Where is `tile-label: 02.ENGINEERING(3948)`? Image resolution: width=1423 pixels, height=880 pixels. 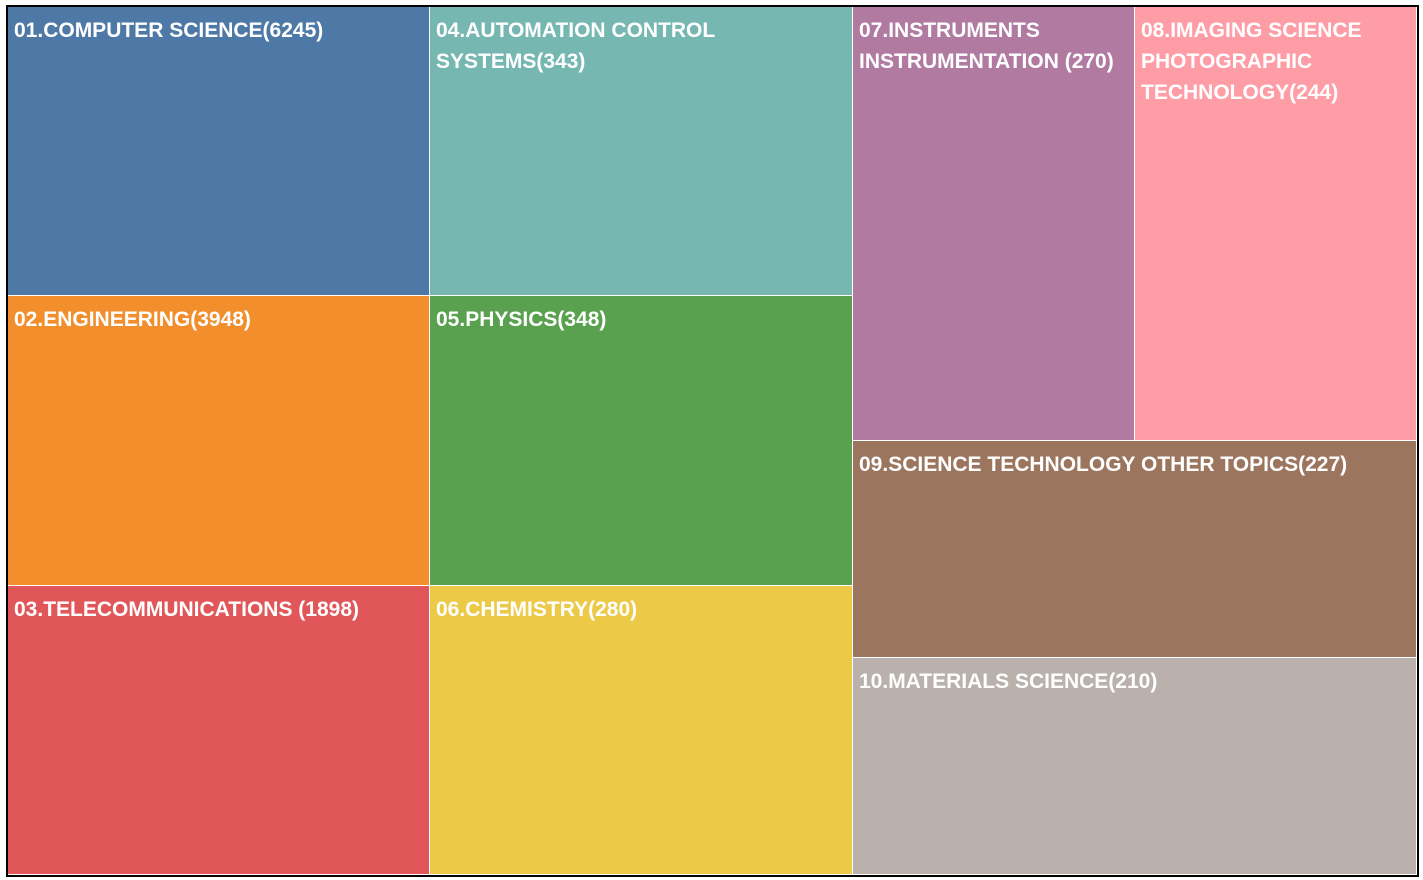
tile-label: 02.ENGINEERING(3948) is located at coordinates (132, 319).